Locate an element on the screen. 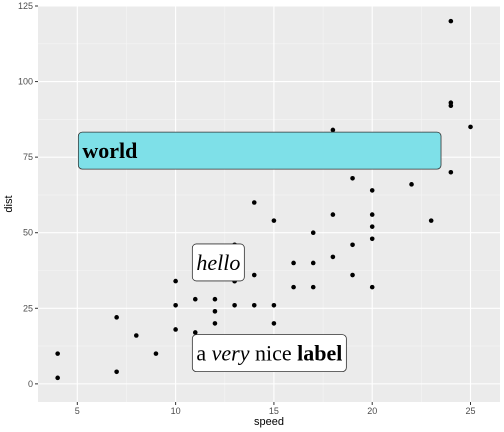  annotation-text: hello is located at coordinates (218, 262).